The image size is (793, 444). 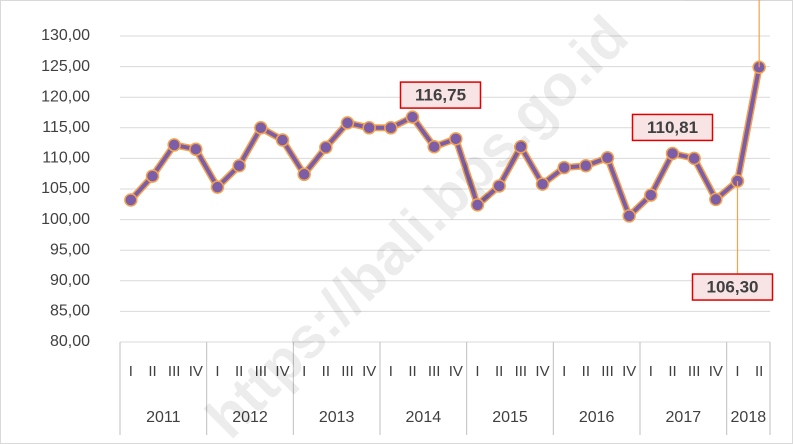 What do you see at coordinates (65, 96) in the screenshot?
I see `y-tick-label: 120,00` at bounding box center [65, 96].